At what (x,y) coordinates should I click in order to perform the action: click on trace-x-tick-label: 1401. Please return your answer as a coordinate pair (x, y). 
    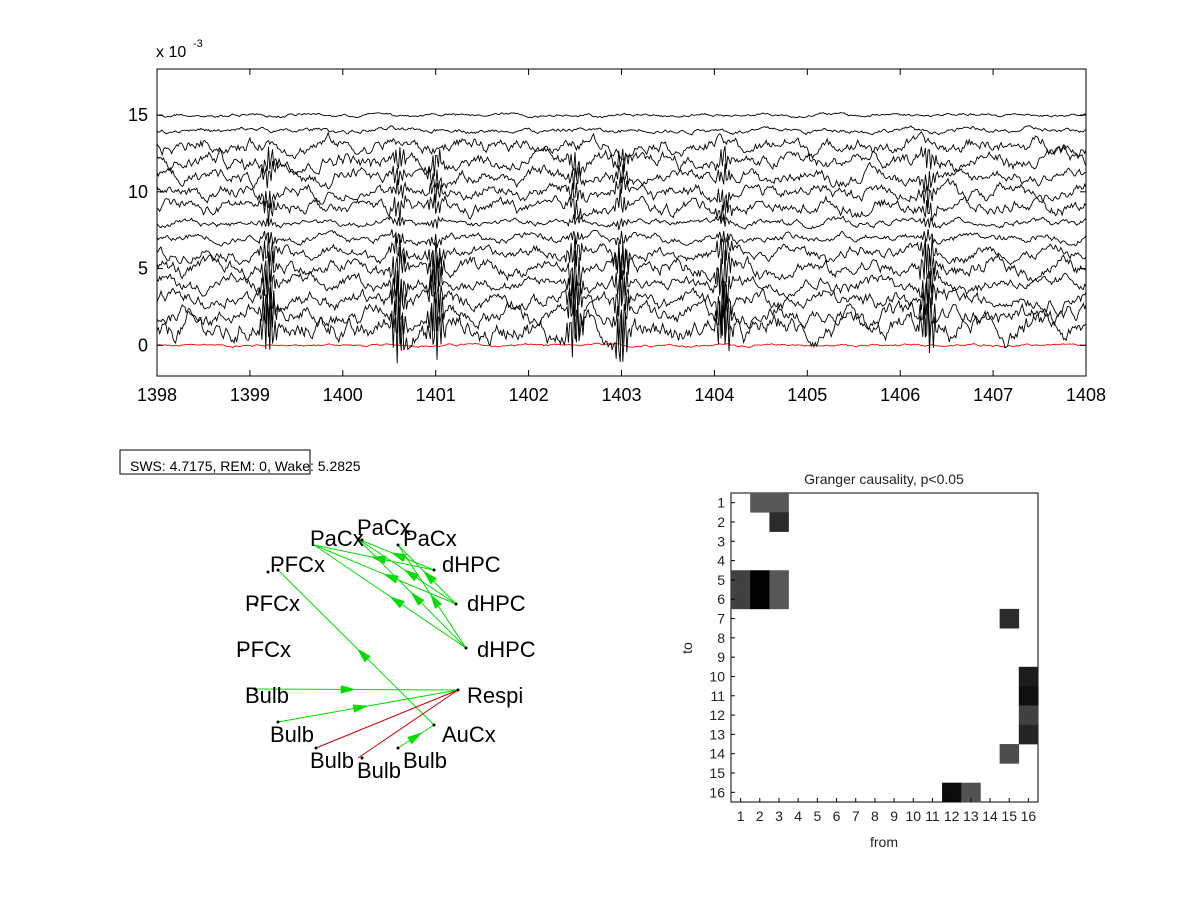
    Looking at the image, I should click on (436, 395).